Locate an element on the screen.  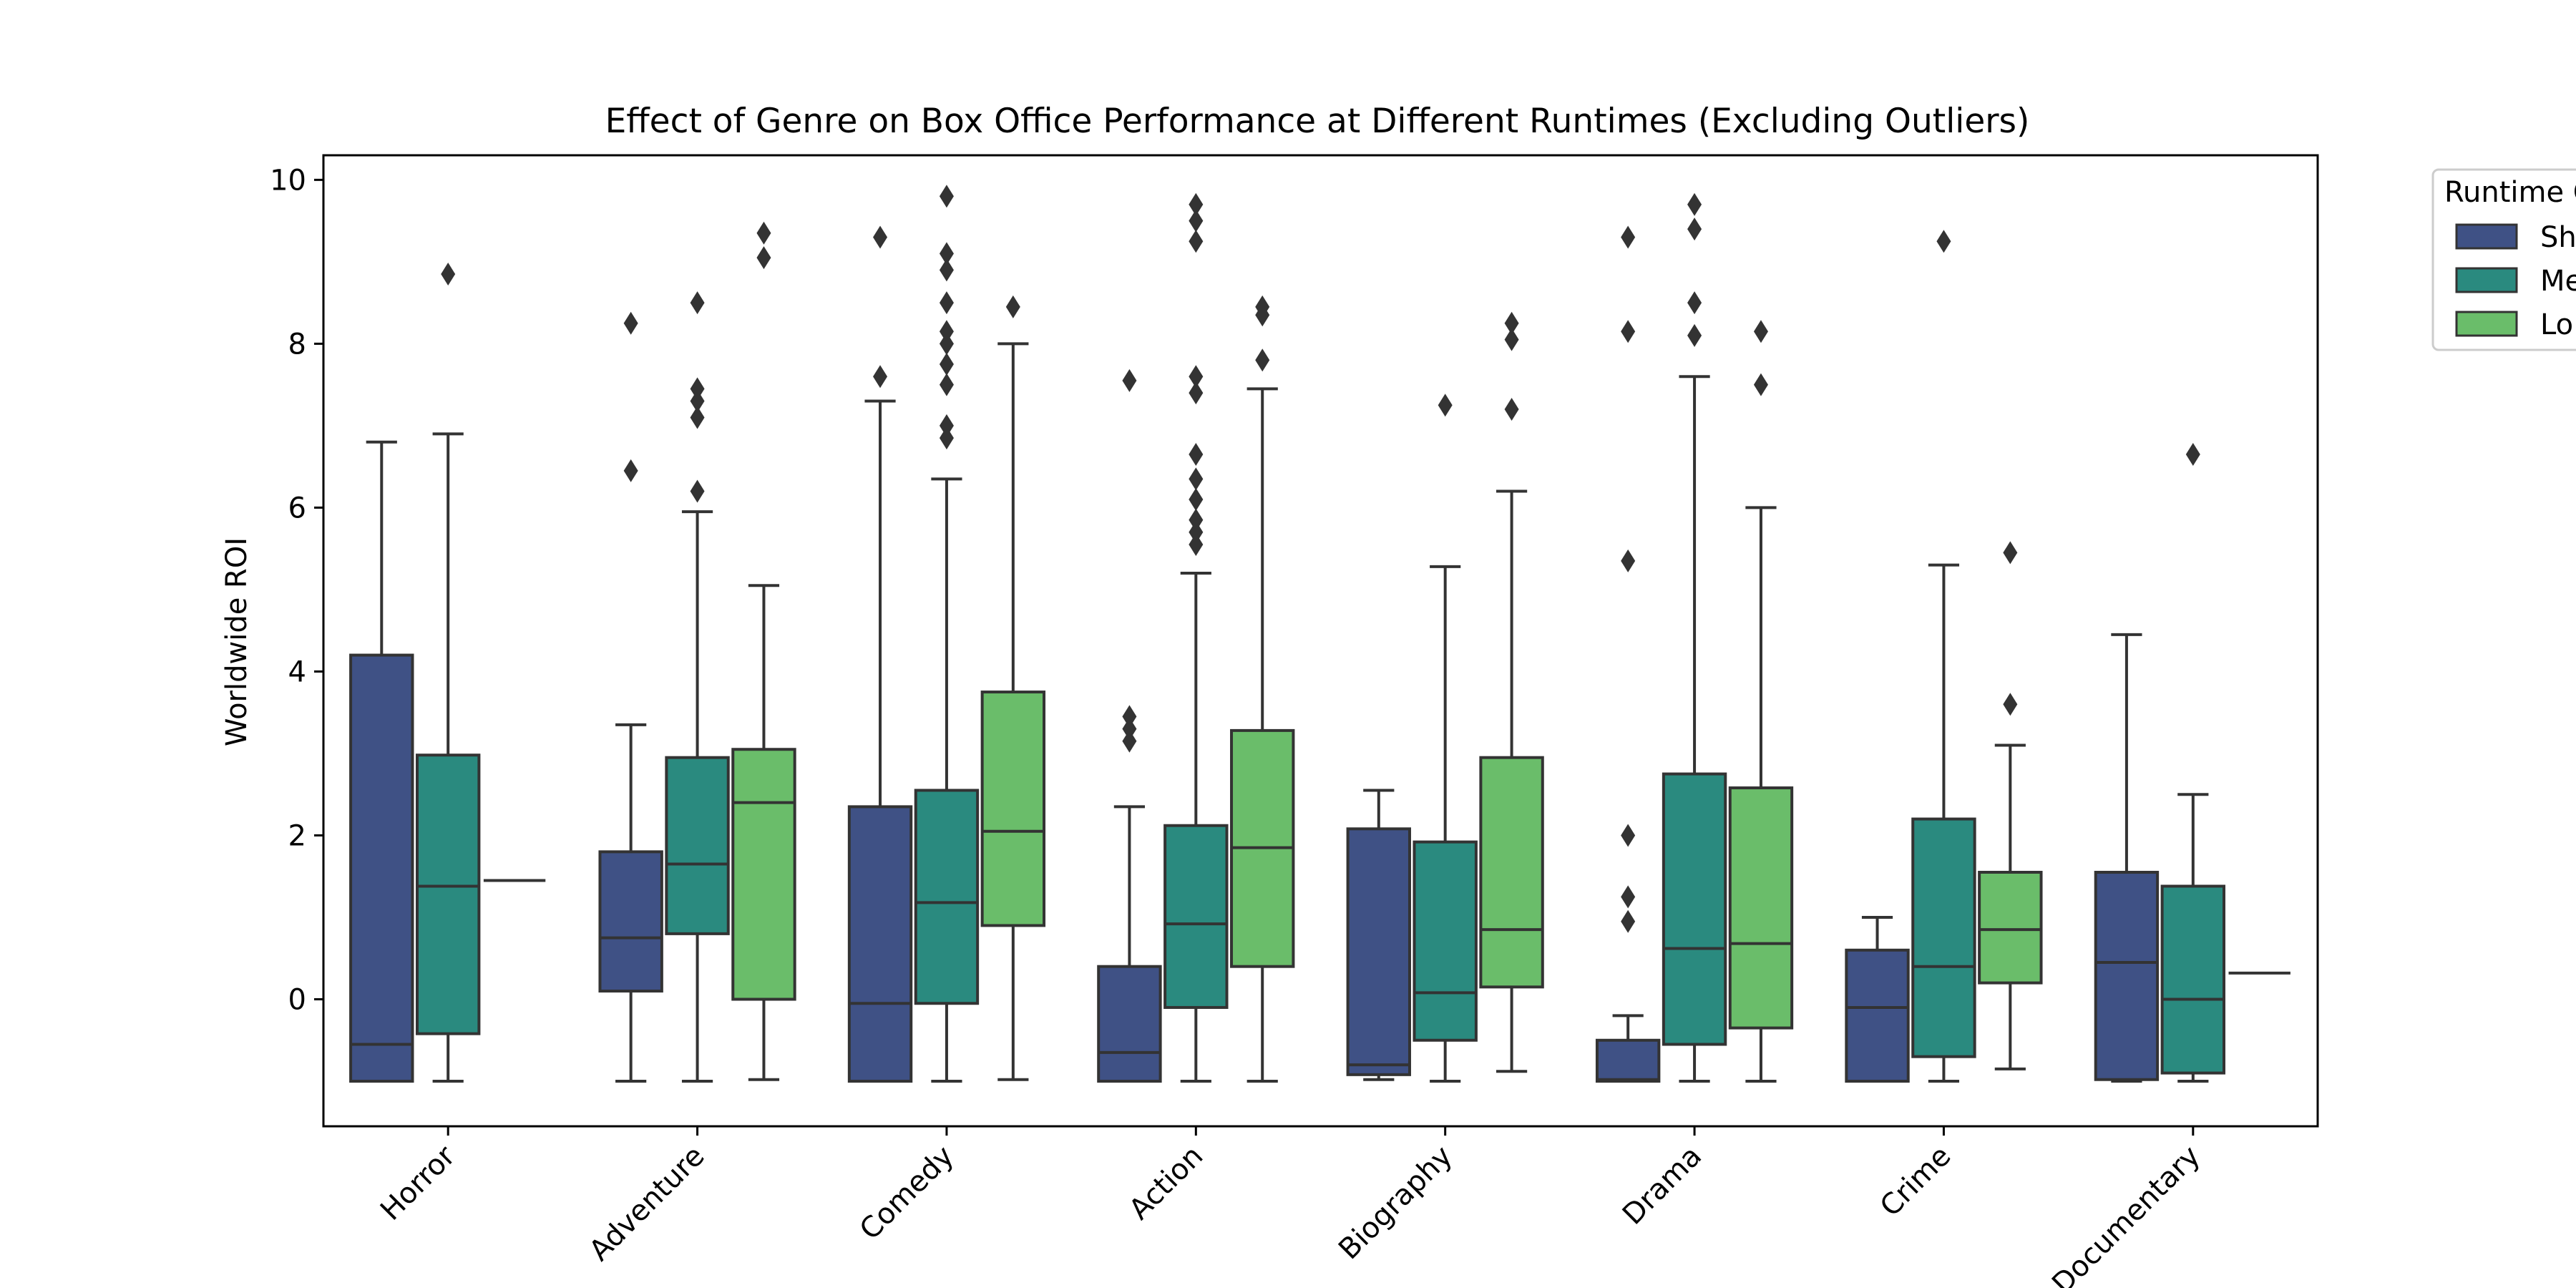
legend: Runtime Category Sh Me Lo is located at coordinates (2503, 259).